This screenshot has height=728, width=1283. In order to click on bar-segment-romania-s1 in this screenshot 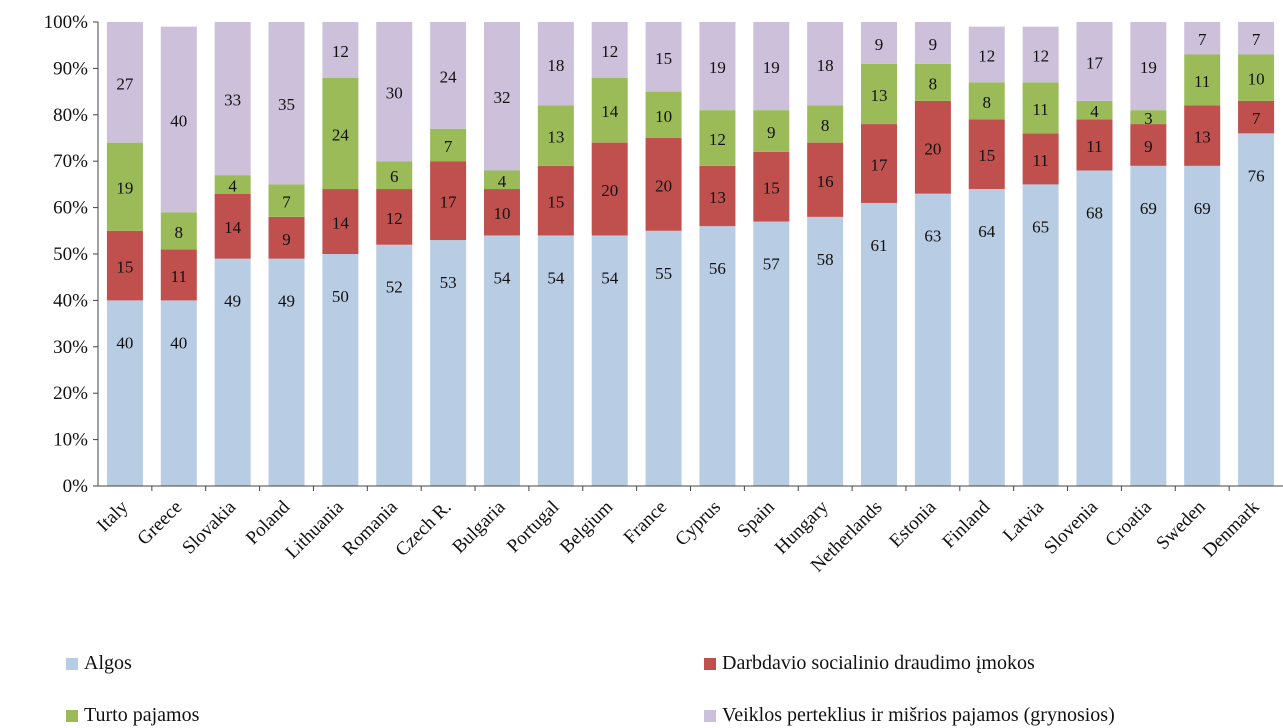, I will do `click(394, 217)`.